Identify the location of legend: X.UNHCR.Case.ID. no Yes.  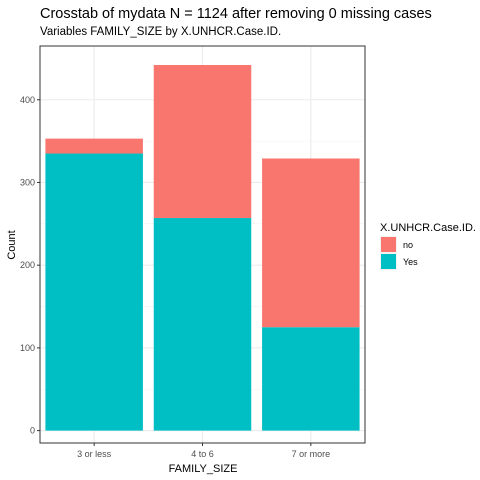
(428, 246).